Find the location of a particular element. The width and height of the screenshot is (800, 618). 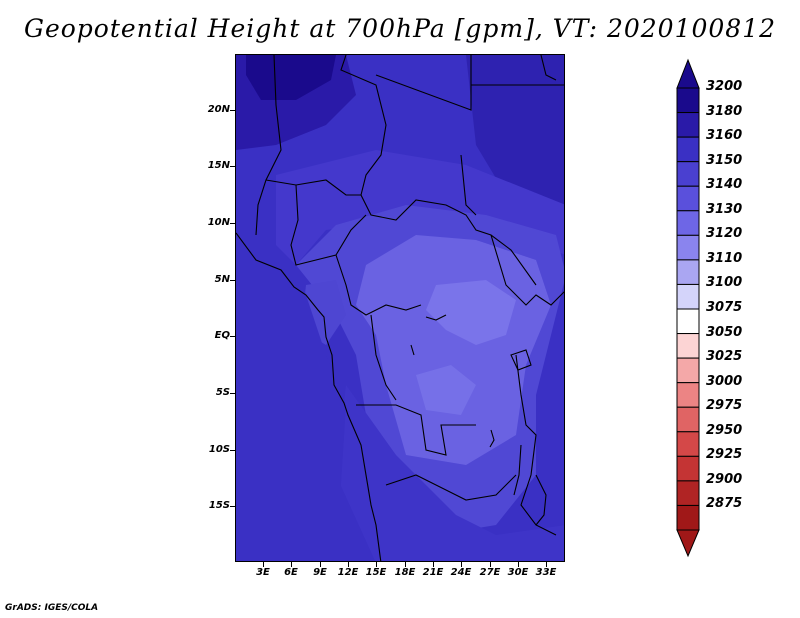

border-drc-angola is located at coordinates (416, 430).